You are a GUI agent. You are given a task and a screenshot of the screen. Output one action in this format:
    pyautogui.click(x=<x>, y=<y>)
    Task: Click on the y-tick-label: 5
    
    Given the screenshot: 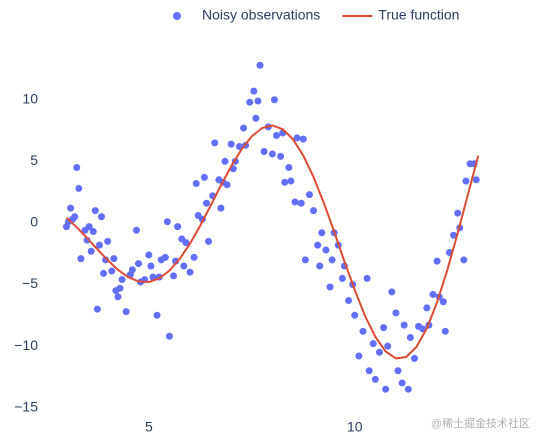 What is the action you would take?
    pyautogui.click(x=34, y=160)
    